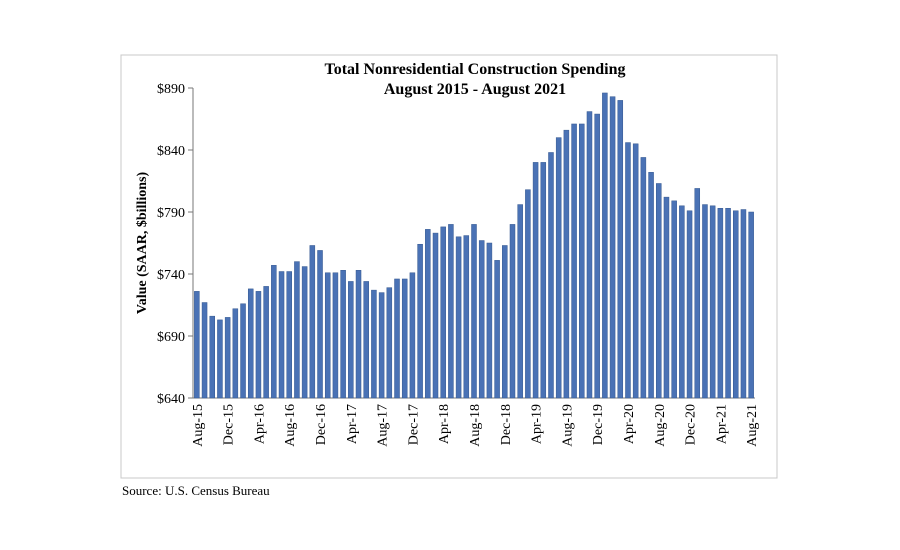  What do you see at coordinates (691, 424) in the screenshot?
I see `x-tick-label: Dec-20` at bounding box center [691, 424].